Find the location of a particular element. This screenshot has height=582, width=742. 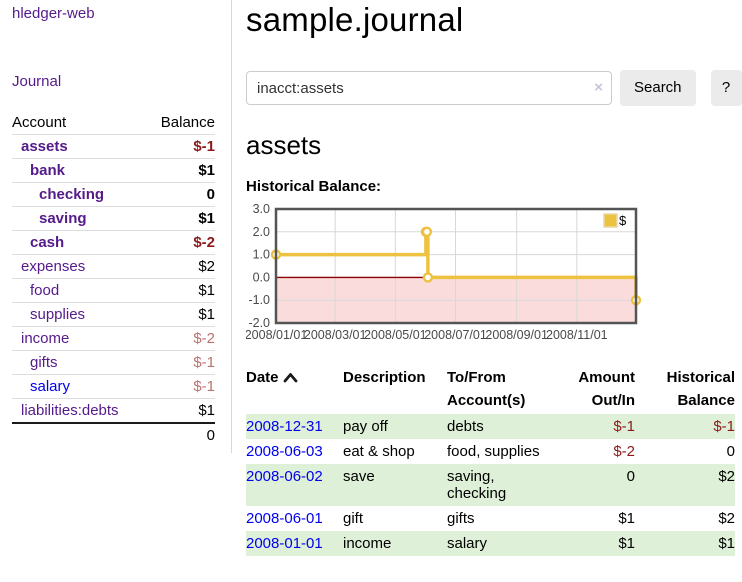

x-axis-tick-label: 2008/09/01 is located at coordinates (516, 335).